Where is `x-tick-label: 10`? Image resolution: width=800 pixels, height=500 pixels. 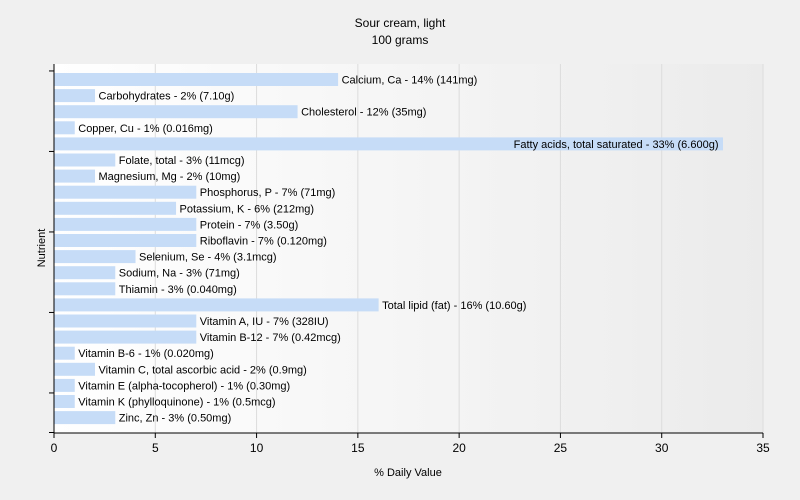 x-tick-label: 10 is located at coordinates (257, 448).